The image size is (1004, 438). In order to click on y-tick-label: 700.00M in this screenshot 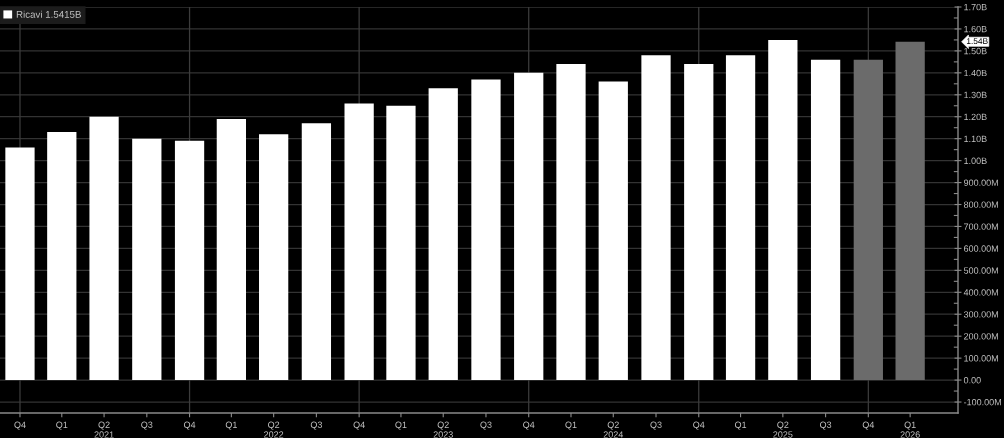, I will do `click(981, 226)`.